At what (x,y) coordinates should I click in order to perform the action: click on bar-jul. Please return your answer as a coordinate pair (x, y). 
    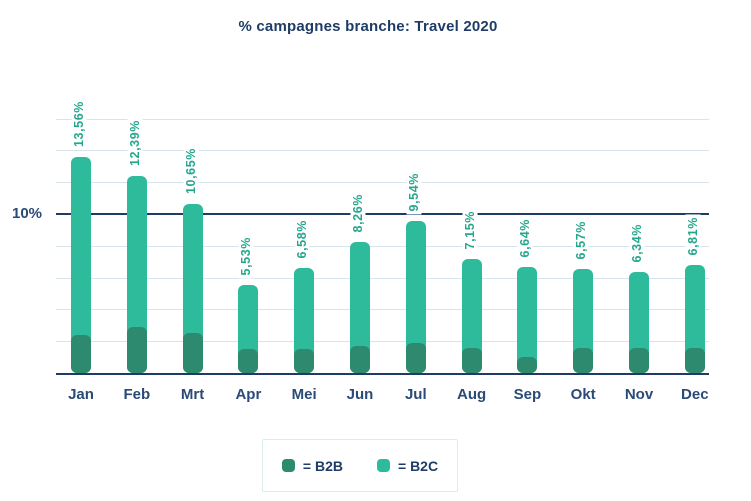
    Looking at the image, I should click on (415, 297).